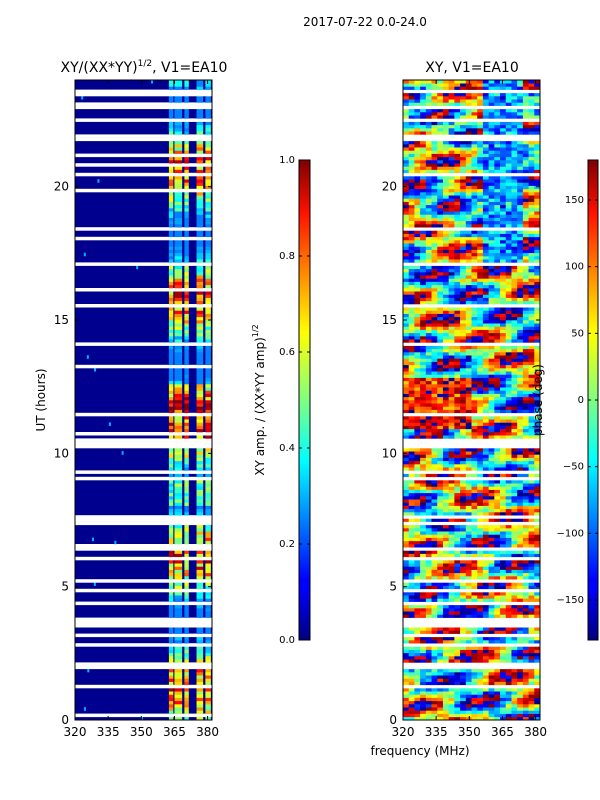  Describe the element at coordinates (471, 581) in the screenshot. I see `flagged-row` at that location.